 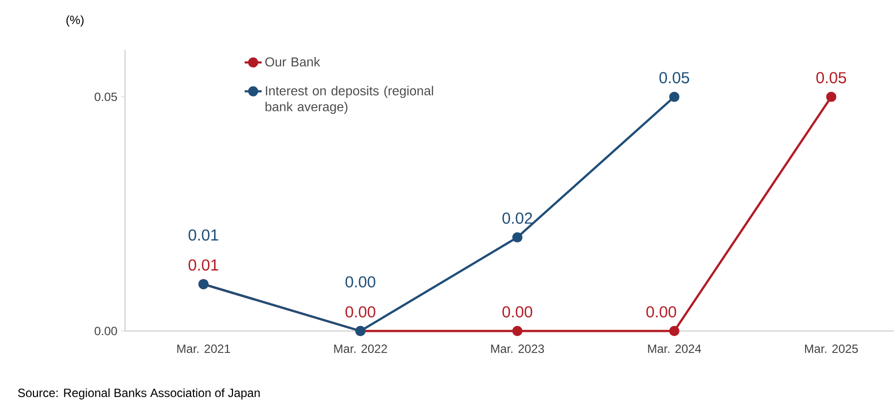 I want to click on y-axis-title: (%), so click(x=75, y=20).